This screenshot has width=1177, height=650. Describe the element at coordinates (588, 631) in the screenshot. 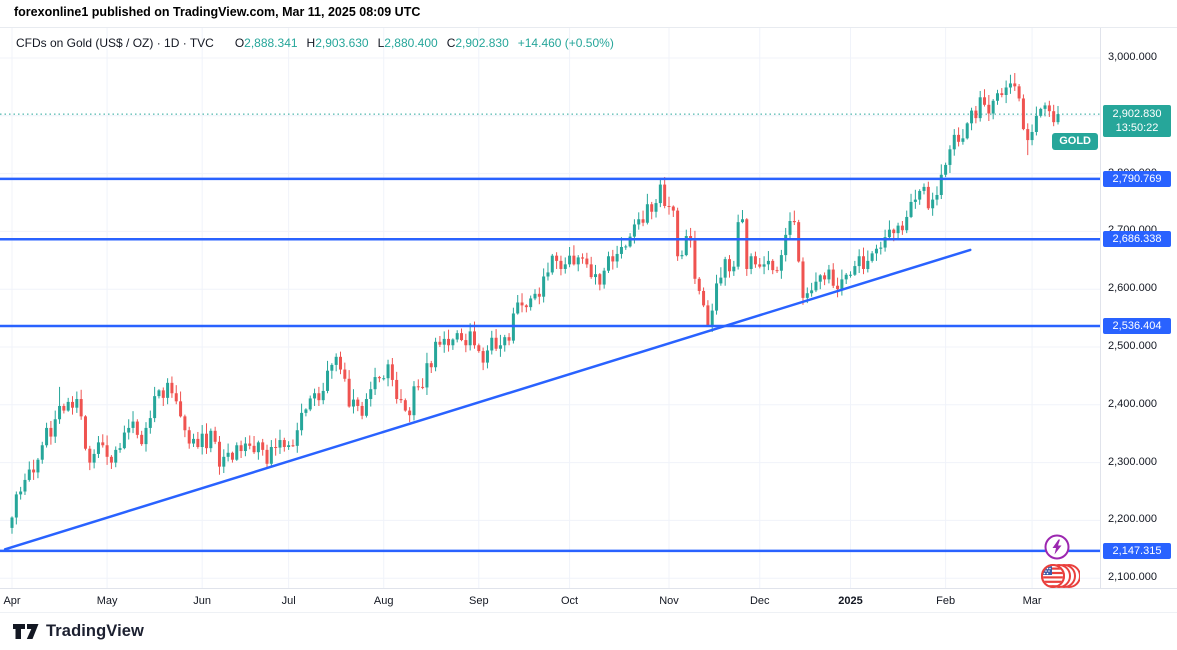

I see `footer-bar: TradingView` at that location.